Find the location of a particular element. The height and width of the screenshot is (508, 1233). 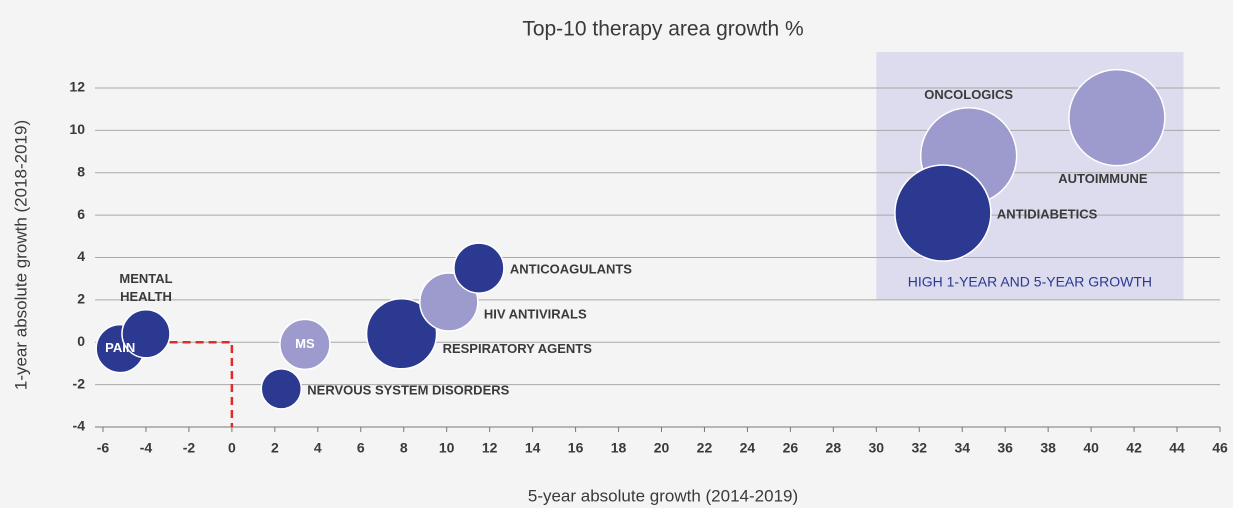

bubble-label: HEALTH is located at coordinates (146, 296).